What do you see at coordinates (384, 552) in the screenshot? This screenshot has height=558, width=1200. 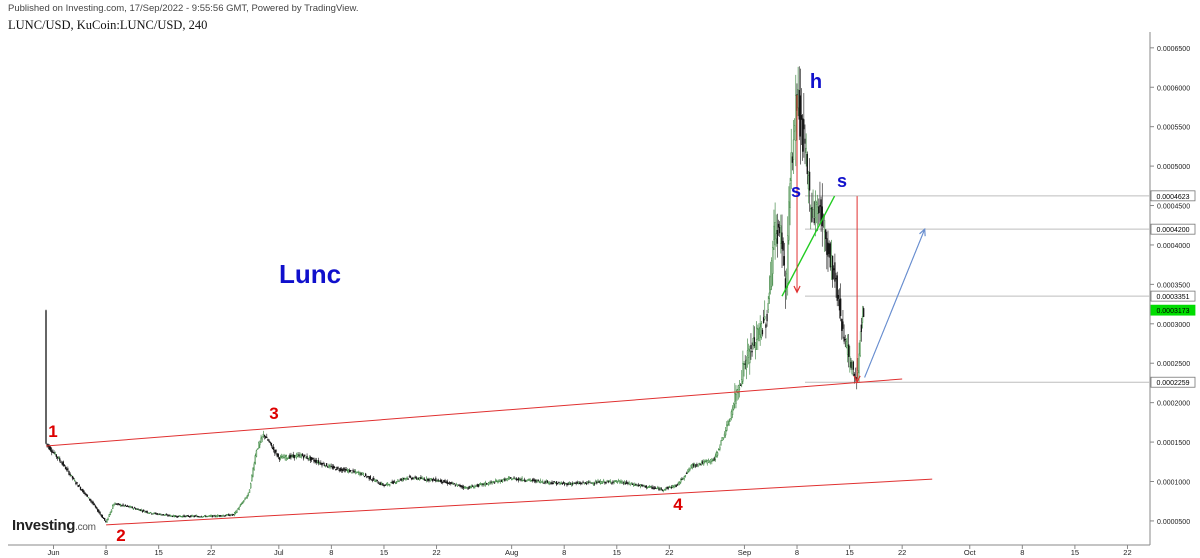 I see `x-tick-label: 15` at bounding box center [384, 552].